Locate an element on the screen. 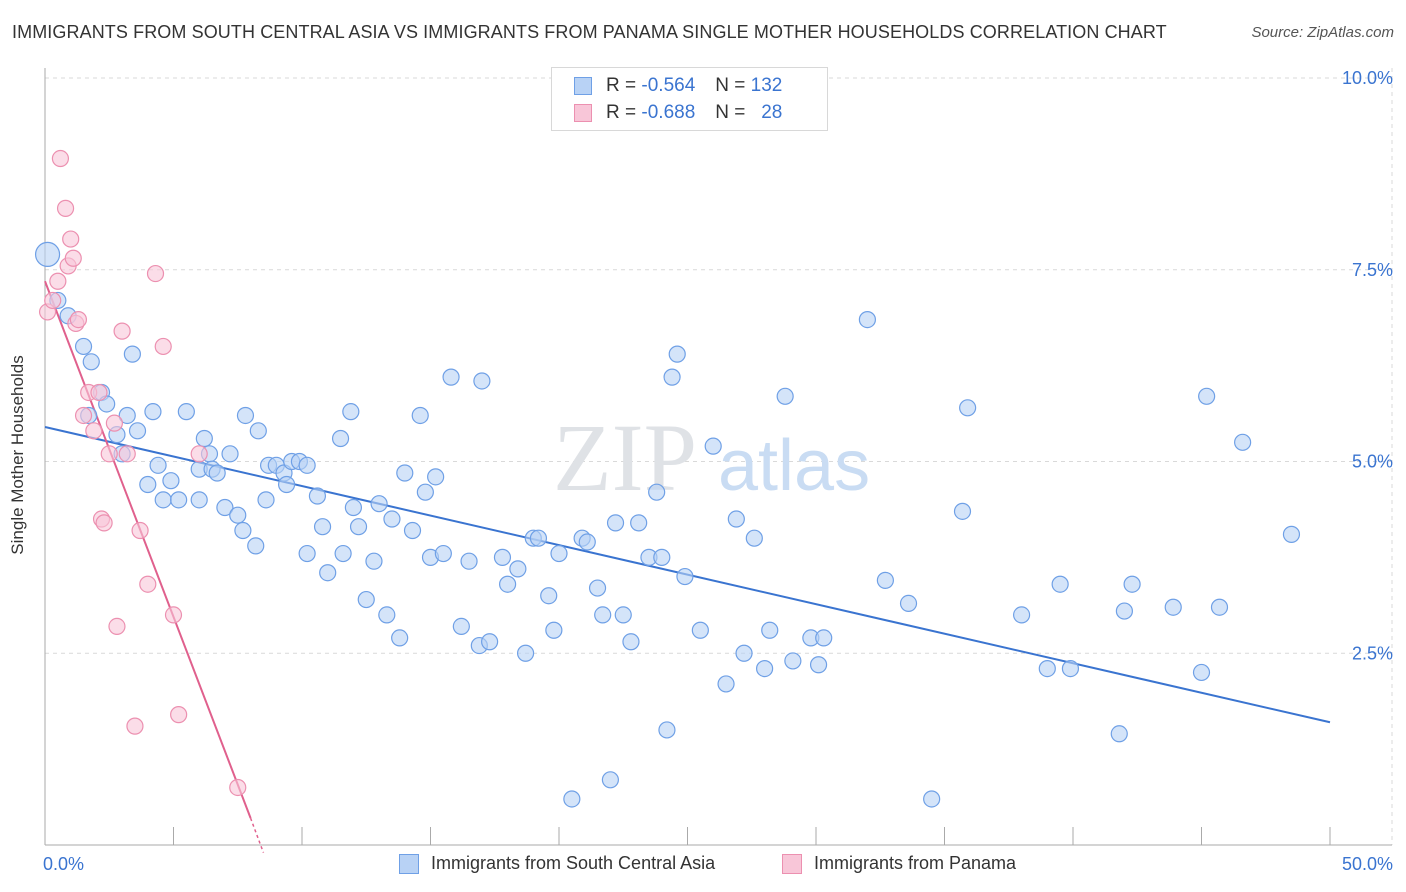 The image size is (1406, 892). r-value: -0.564 is located at coordinates (668, 85).